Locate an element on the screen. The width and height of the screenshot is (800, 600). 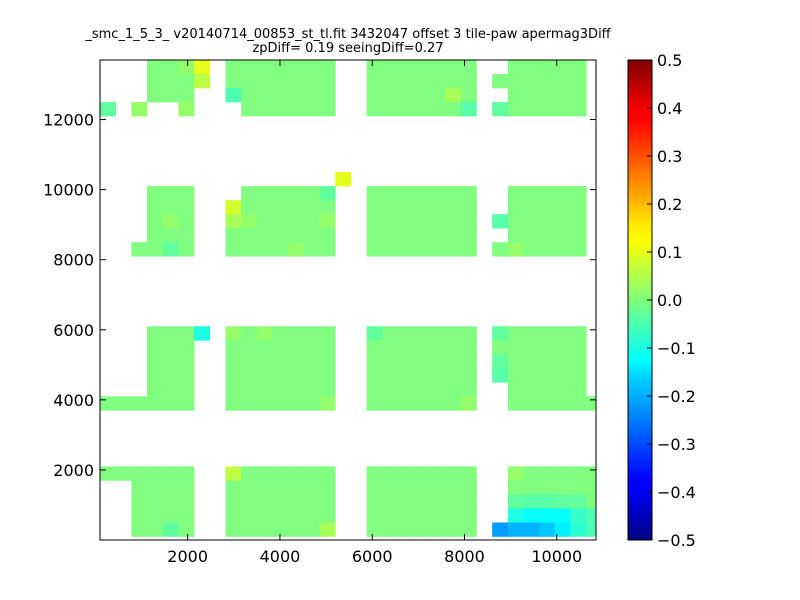
colorbar-tick-label: −0.4 is located at coordinates (676, 492).